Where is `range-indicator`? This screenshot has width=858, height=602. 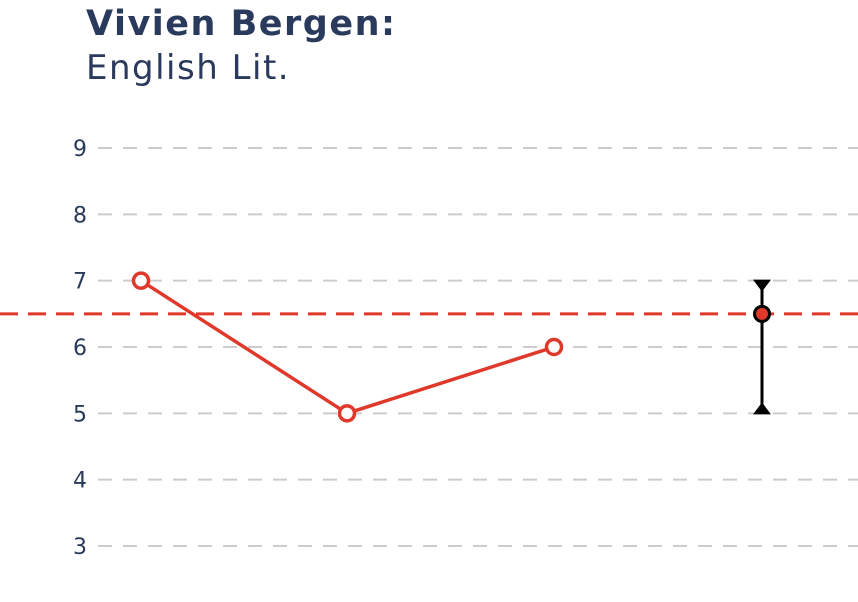 range-indicator is located at coordinates (762, 347).